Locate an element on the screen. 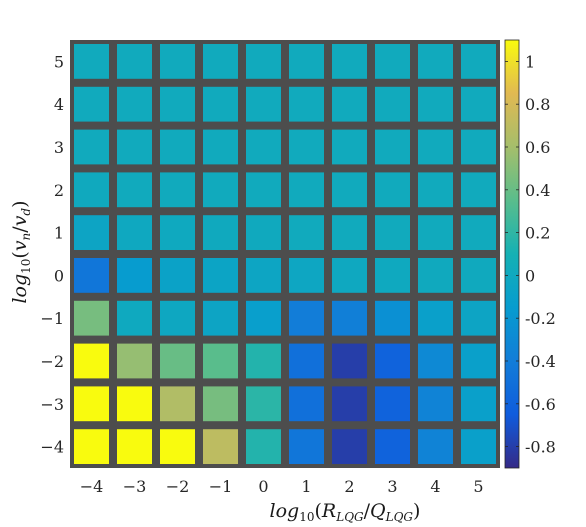 This screenshot has width=586, height=527. x-axis-label: log10(RLQG/QLQG) is located at coordinates (345, 512).